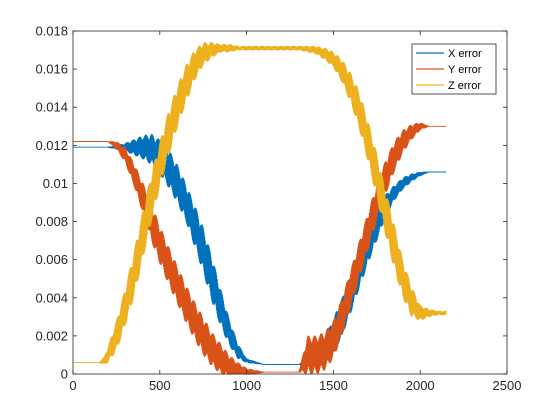 The image size is (560, 420). I want to click on y-tick-label: 0.01, so click(55, 183).